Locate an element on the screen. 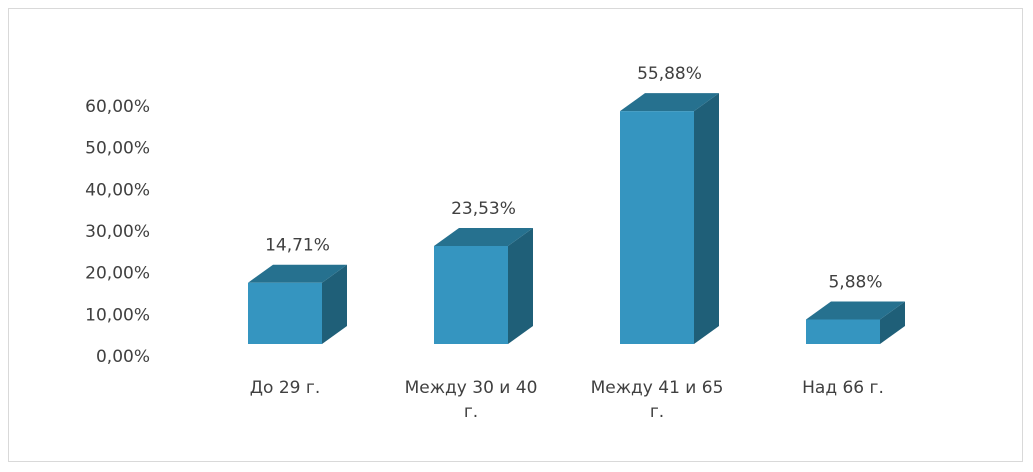 The image size is (1033, 472). y-tick-label: 60,00% is located at coordinates (117, 107).